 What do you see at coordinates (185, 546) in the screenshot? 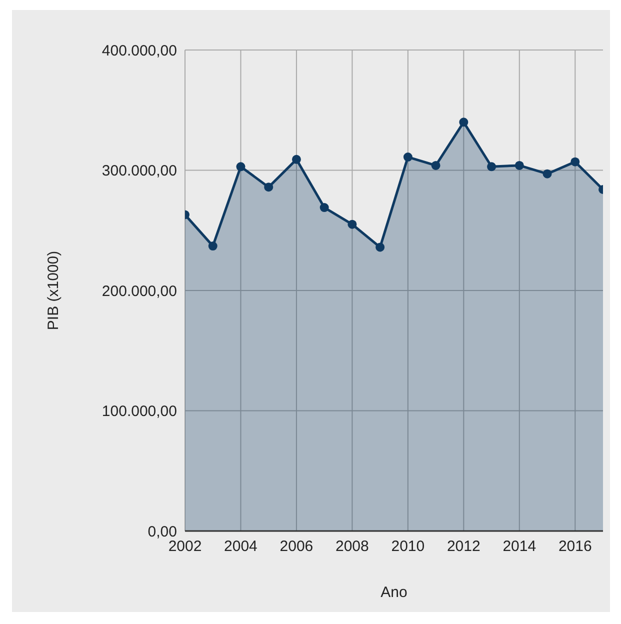
I see `x-tick-label: 2002` at bounding box center [185, 546].